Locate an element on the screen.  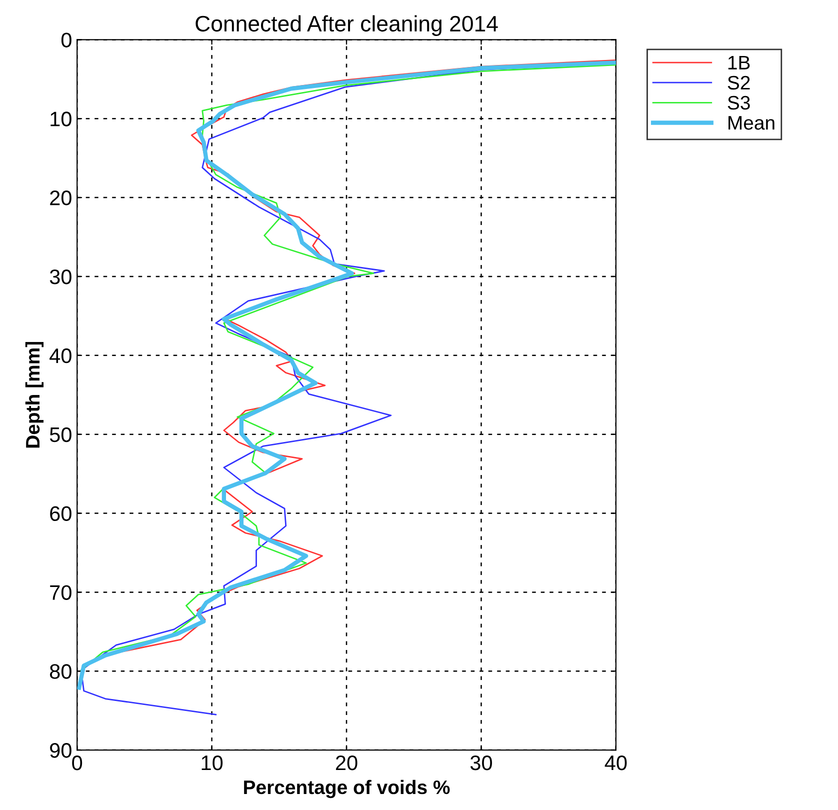
chart-title: Connected After cleaning 2014 is located at coordinates (347, 25).